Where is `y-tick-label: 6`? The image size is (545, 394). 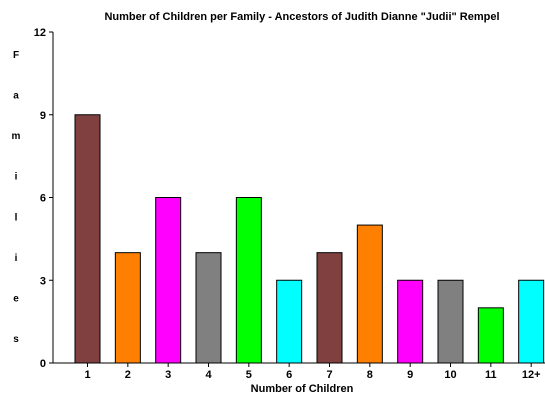 y-tick-label: 6 is located at coordinates (43, 199).